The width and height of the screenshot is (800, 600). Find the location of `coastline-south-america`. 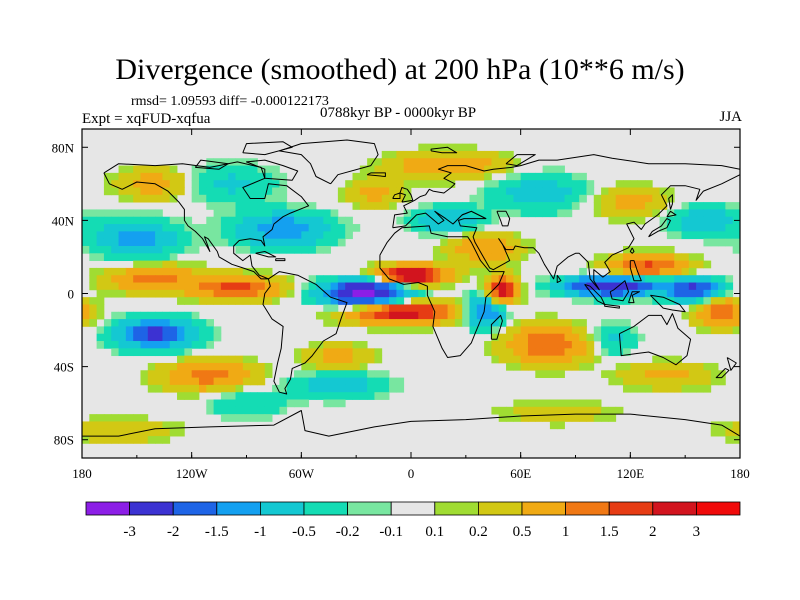

coastline-south-america is located at coordinates (305, 333).